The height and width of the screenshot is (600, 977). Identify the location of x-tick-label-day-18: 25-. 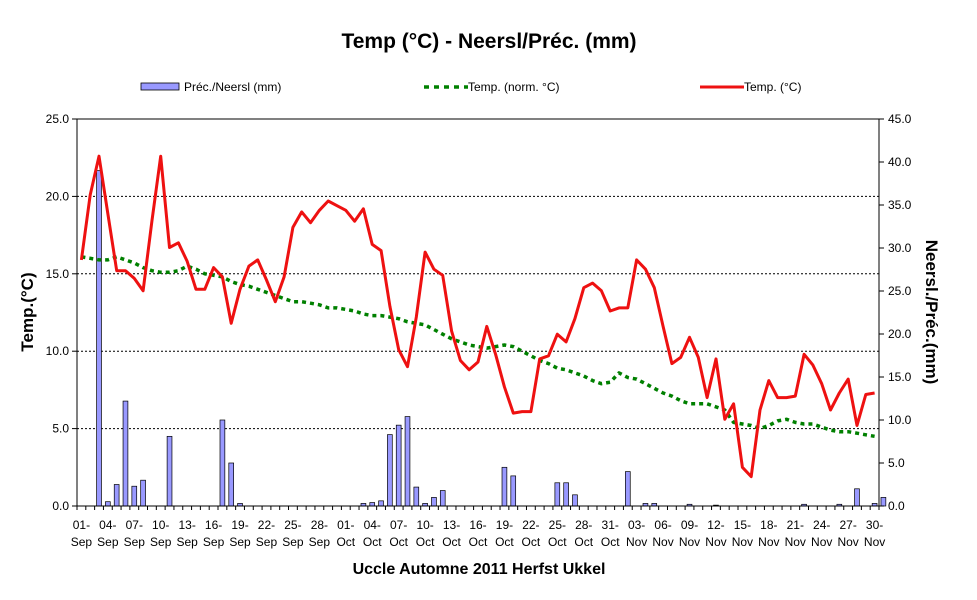
(557, 525).